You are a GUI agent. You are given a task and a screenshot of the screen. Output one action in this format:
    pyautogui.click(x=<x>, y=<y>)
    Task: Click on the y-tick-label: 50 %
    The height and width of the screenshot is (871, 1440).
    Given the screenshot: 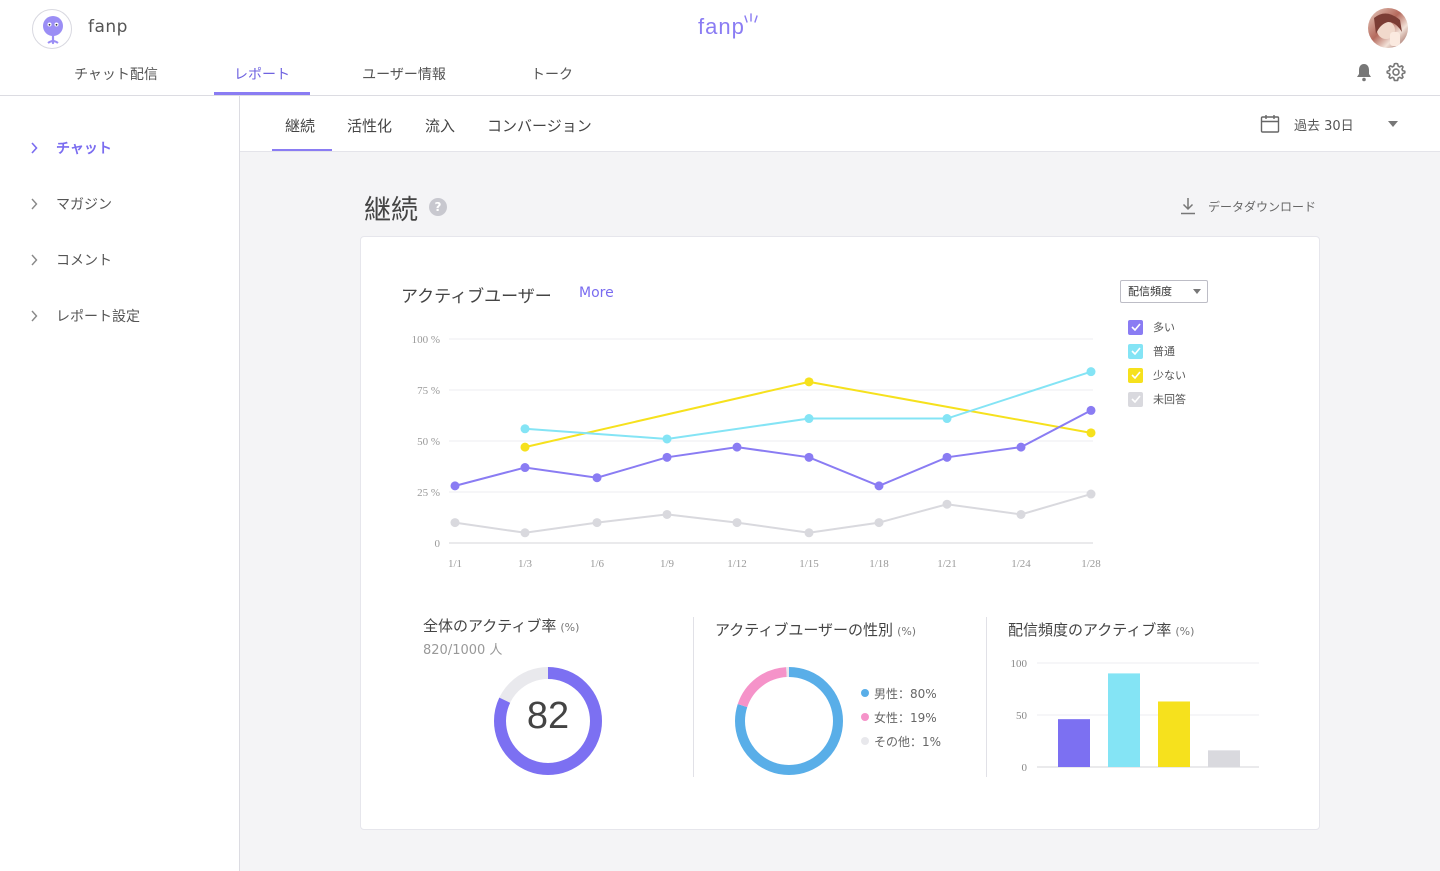 What is the action you would take?
    pyautogui.click(x=428, y=442)
    